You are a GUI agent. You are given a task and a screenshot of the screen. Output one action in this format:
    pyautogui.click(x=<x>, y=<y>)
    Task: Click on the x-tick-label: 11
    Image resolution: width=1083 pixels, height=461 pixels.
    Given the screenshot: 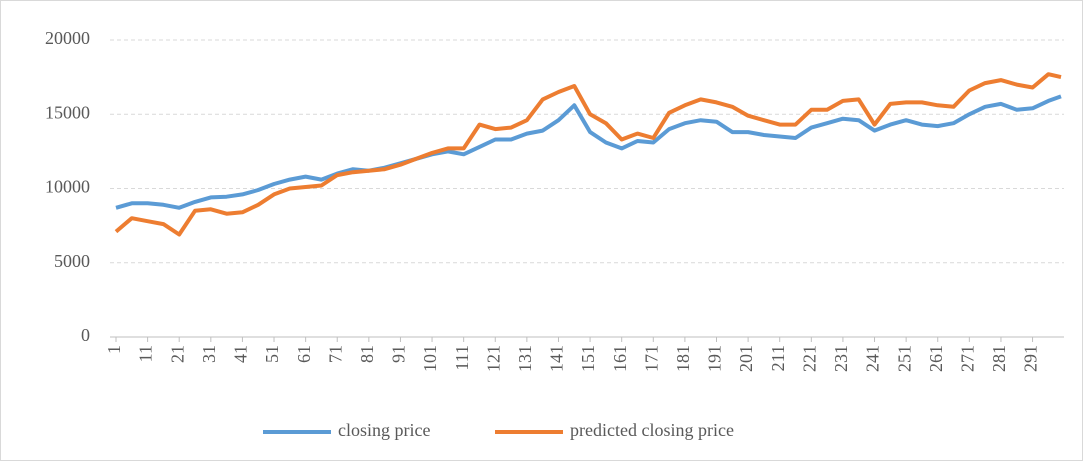 What is the action you would take?
    pyautogui.click(x=146, y=353)
    